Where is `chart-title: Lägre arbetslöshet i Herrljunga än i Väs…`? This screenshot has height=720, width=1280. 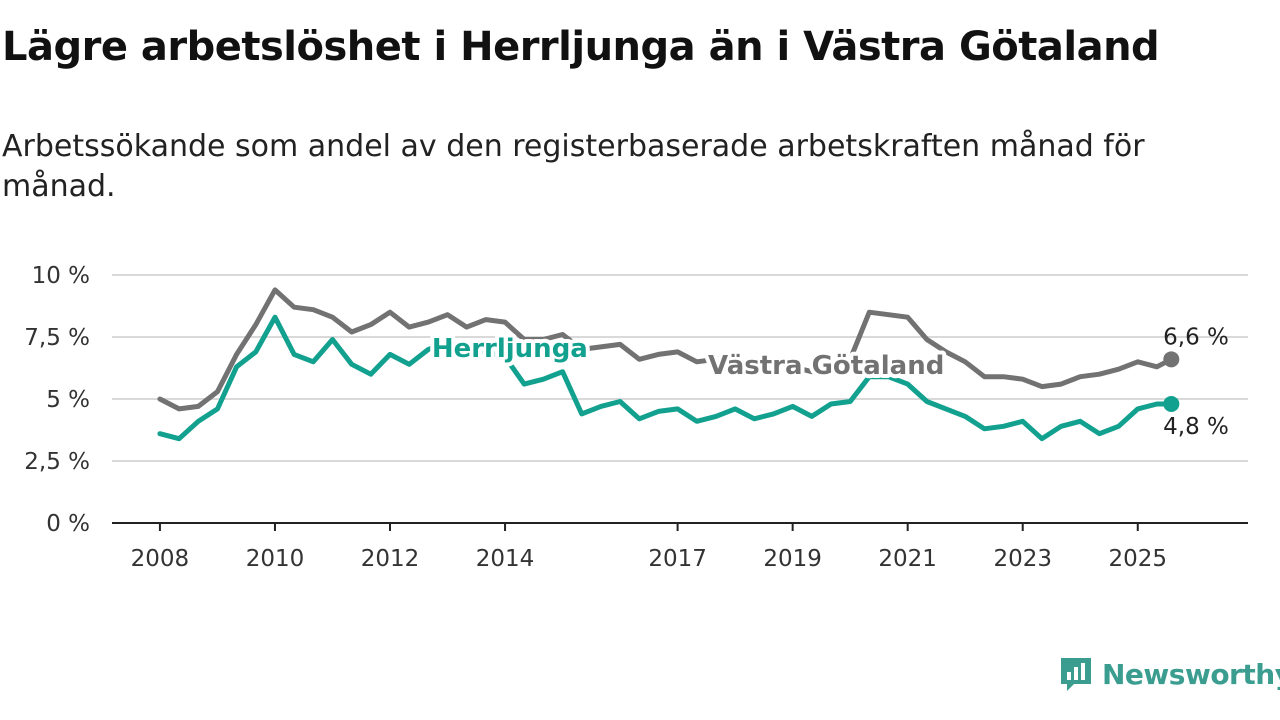
chart-title: Lägre arbetslöshet i Herrljunga än i Väs… is located at coordinates (581, 47).